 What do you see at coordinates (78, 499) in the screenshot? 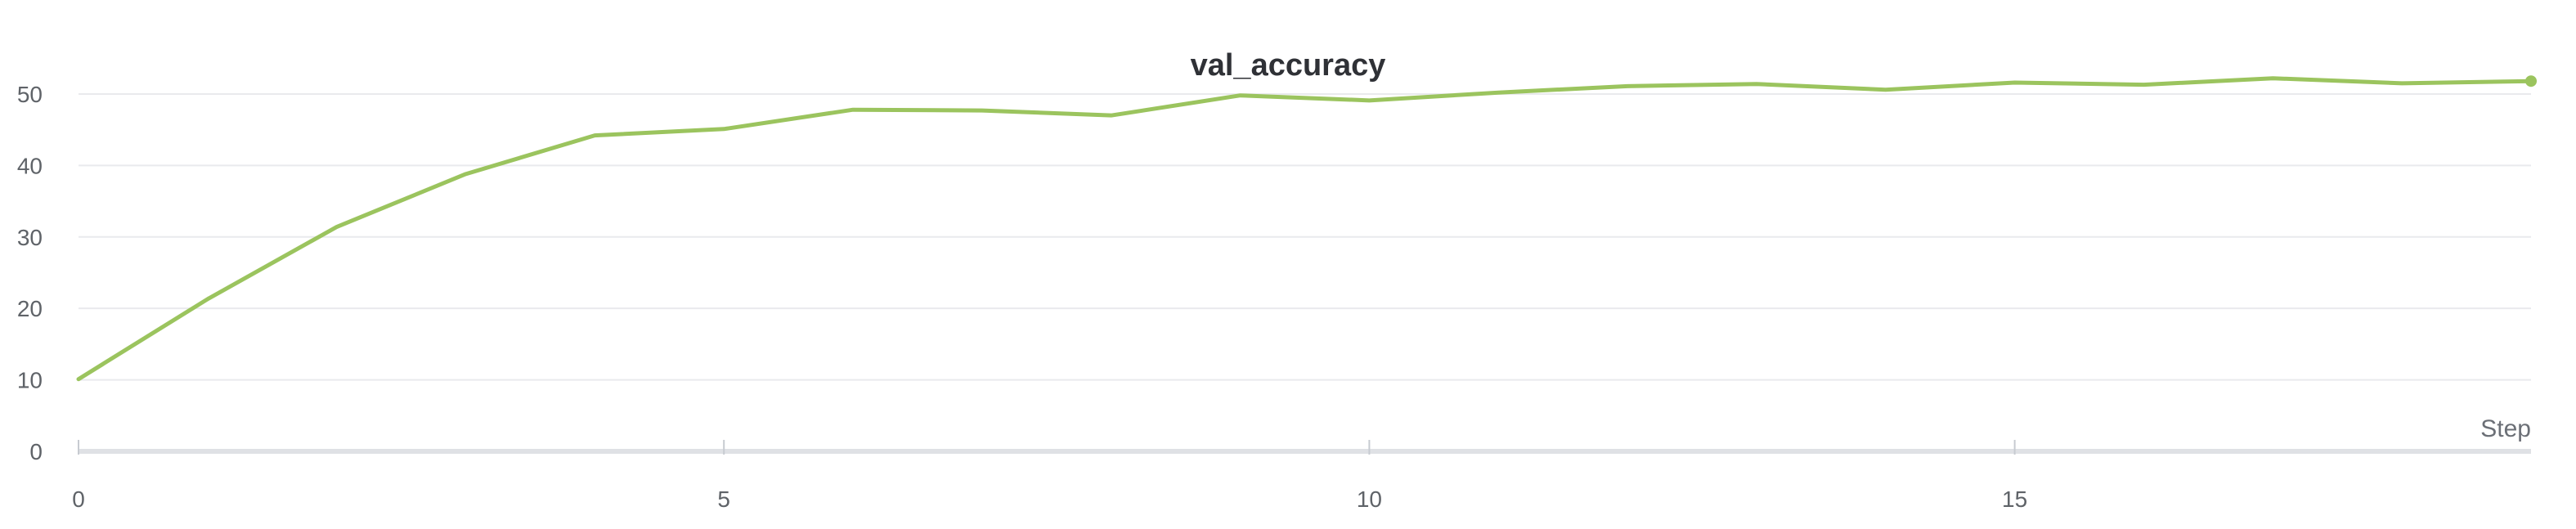
I see `x-tick-label: 0` at bounding box center [78, 499].